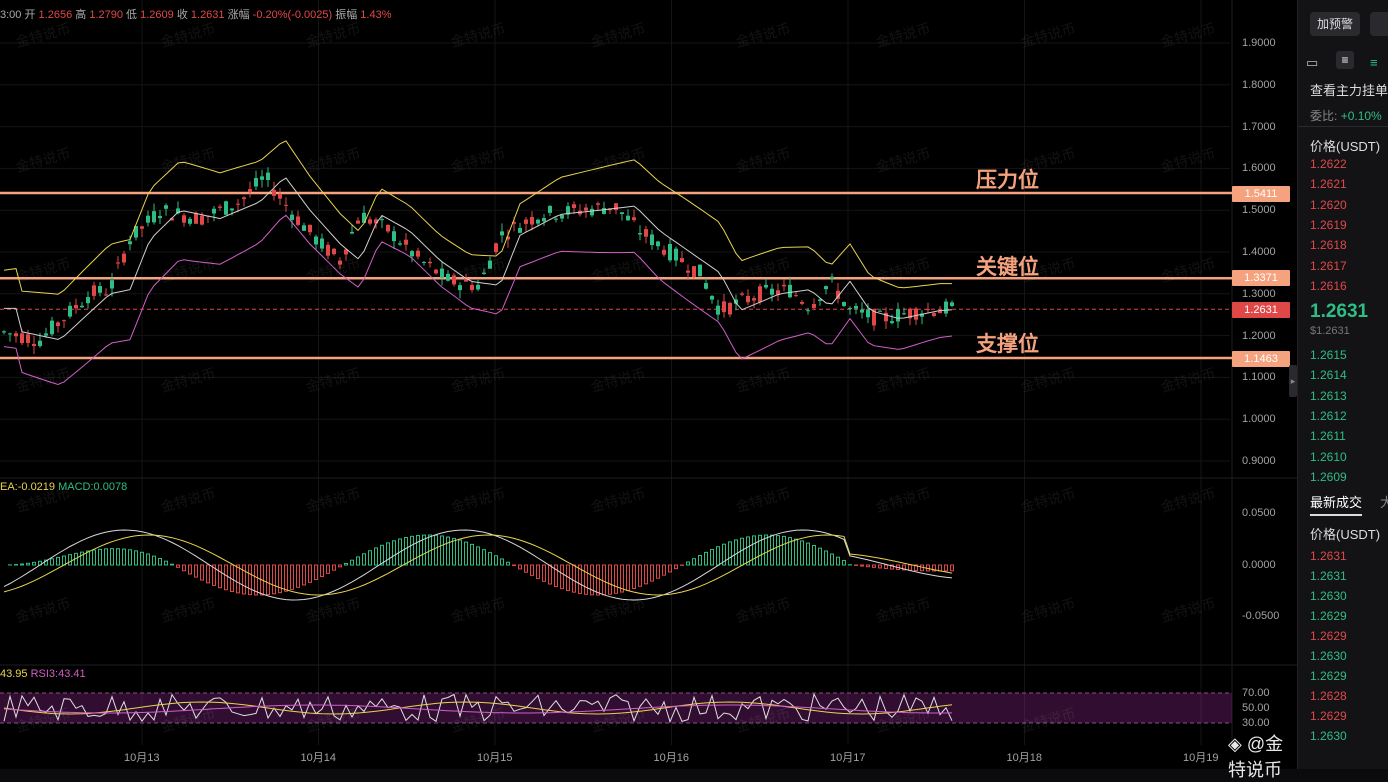 The height and width of the screenshot is (782, 1388). Describe the element at coordinates (1328, 286) in the screenshot. I see `ask-price: 1.2616` at that location.